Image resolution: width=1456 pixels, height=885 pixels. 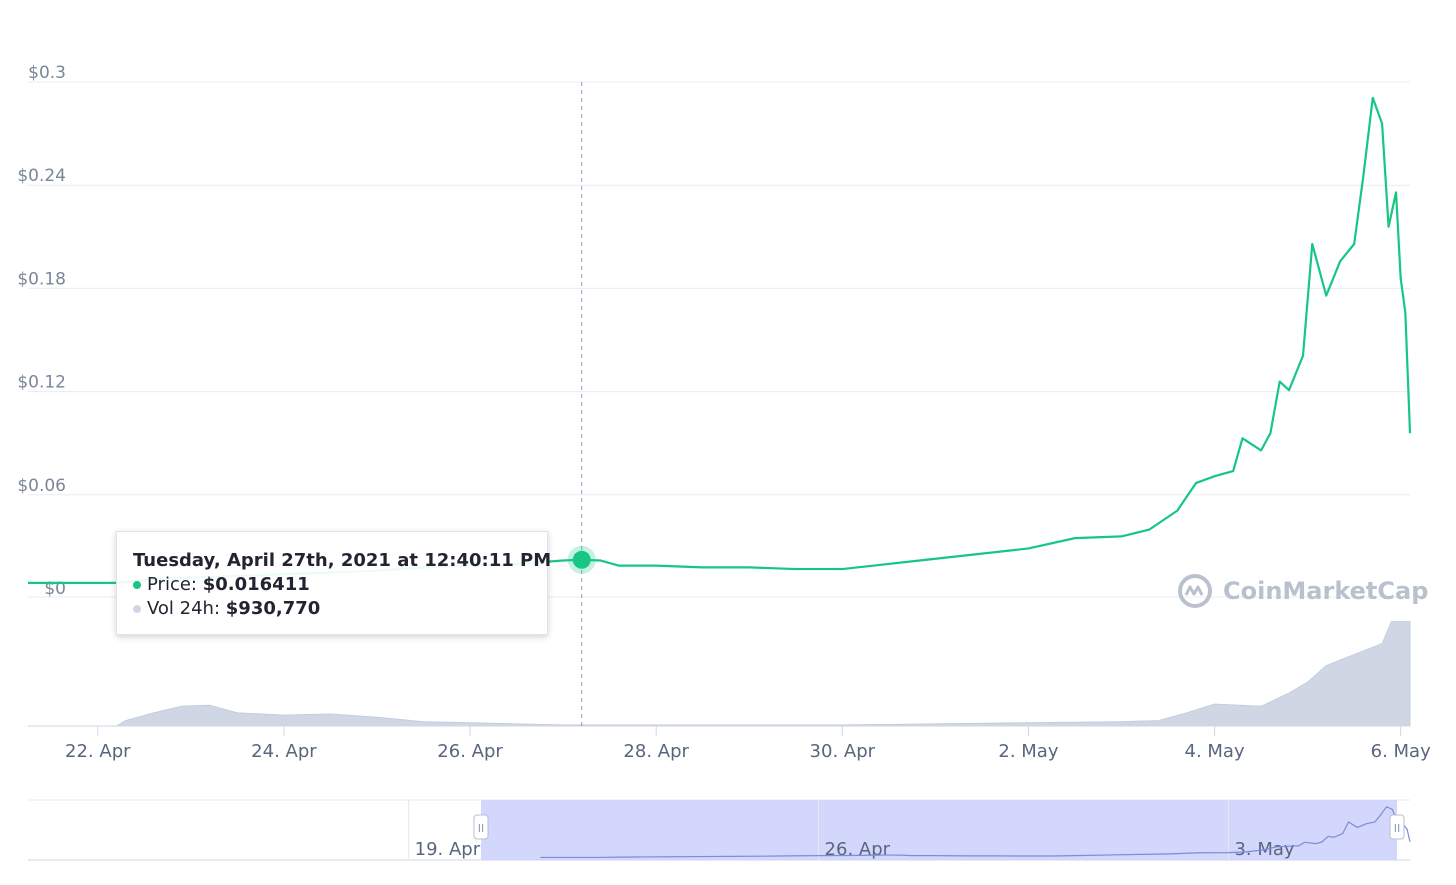 What do you see at coordinates (843, 751) in the screenshot?
I see `x-tick-label: 30. Apr` at bounding box center [843, 751].